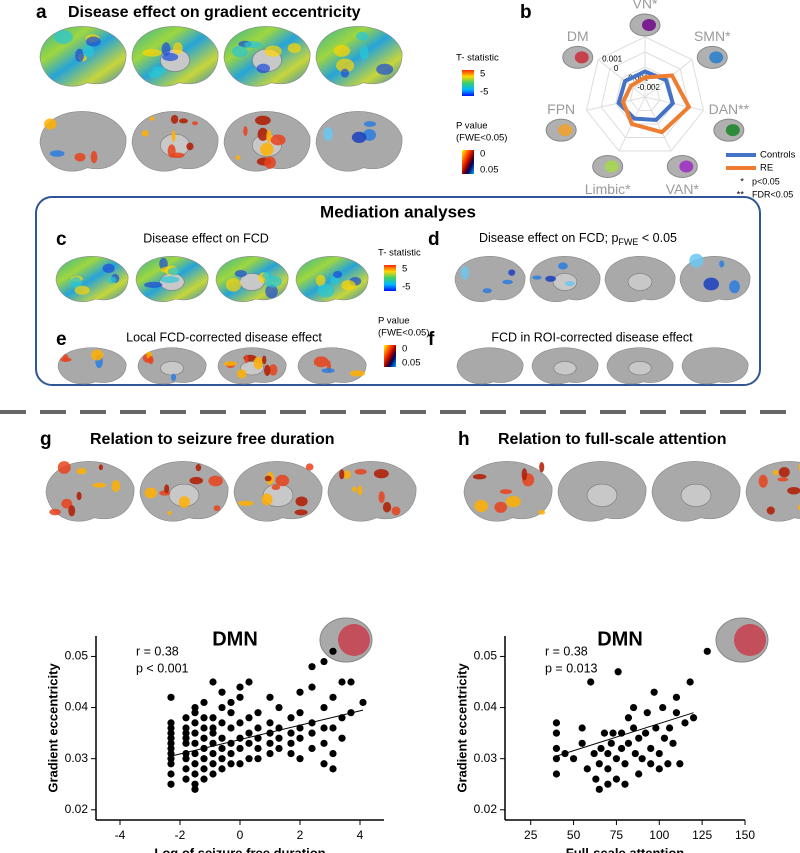 The image size is (800, 853). Describe the element at coordinates (526, 12) in the screenshot. I see `panel-label: b` at that location.